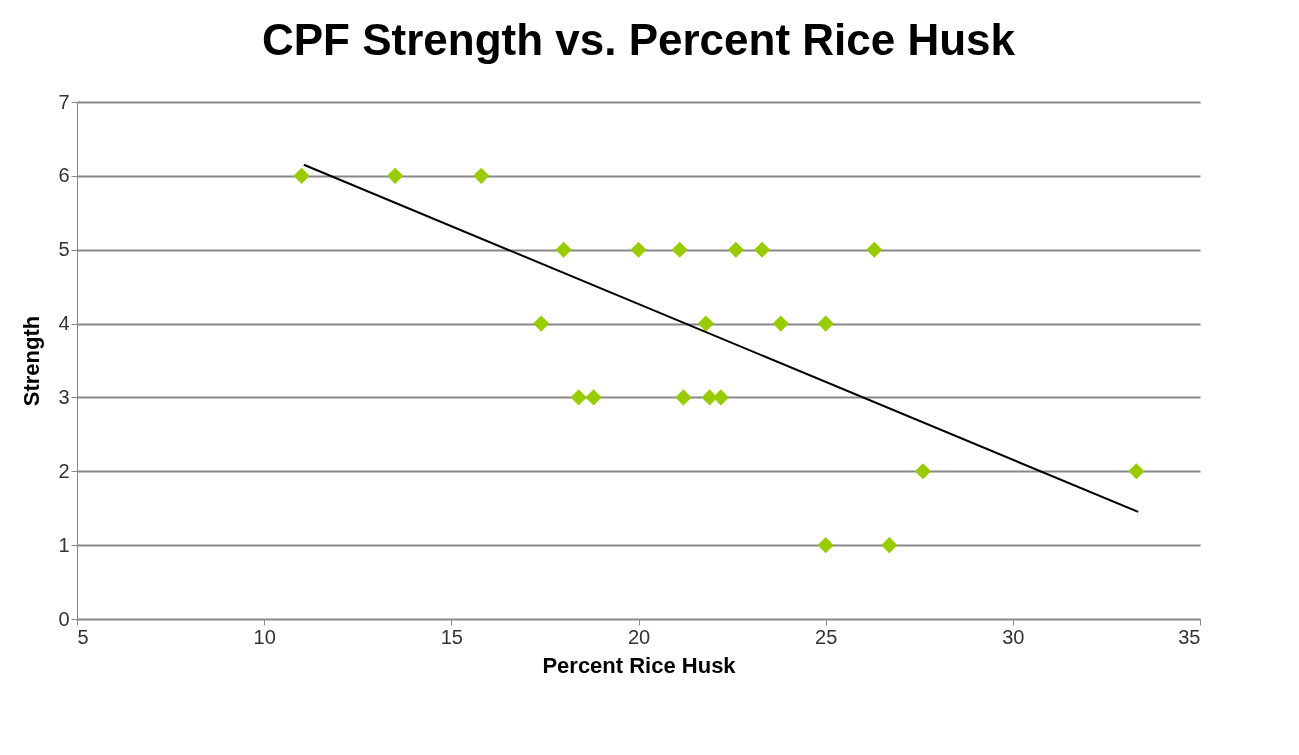 The height and width of the screenshot is (755, 1299). I want to click on y-tick-label: 1, so click(64, 544).